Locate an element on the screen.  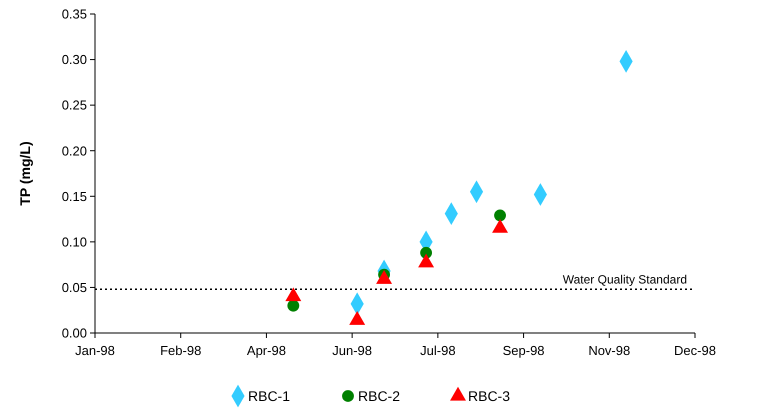
ref-line-label: Water Quality Standard is located at coordinates (624, 279).